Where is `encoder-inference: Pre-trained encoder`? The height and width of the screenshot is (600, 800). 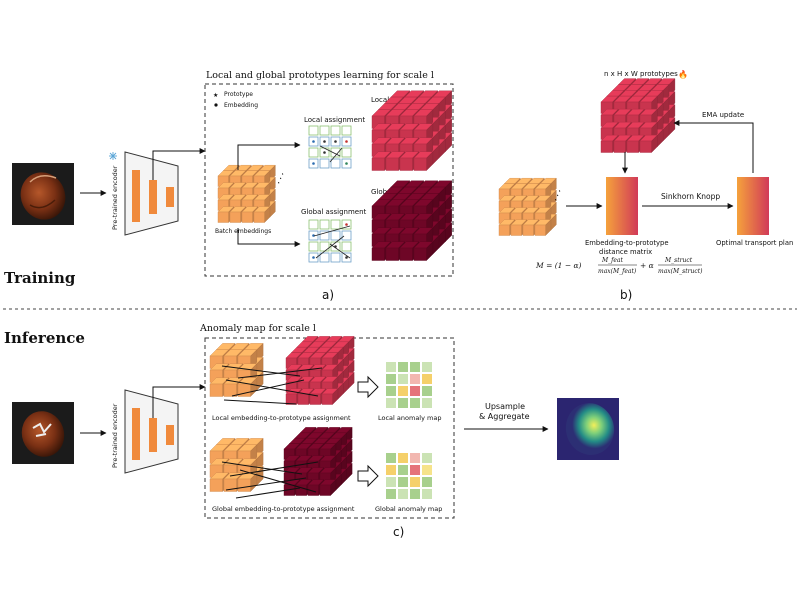 encoder-inference: Pre-trained encoder is located at coordinates (158, 429).